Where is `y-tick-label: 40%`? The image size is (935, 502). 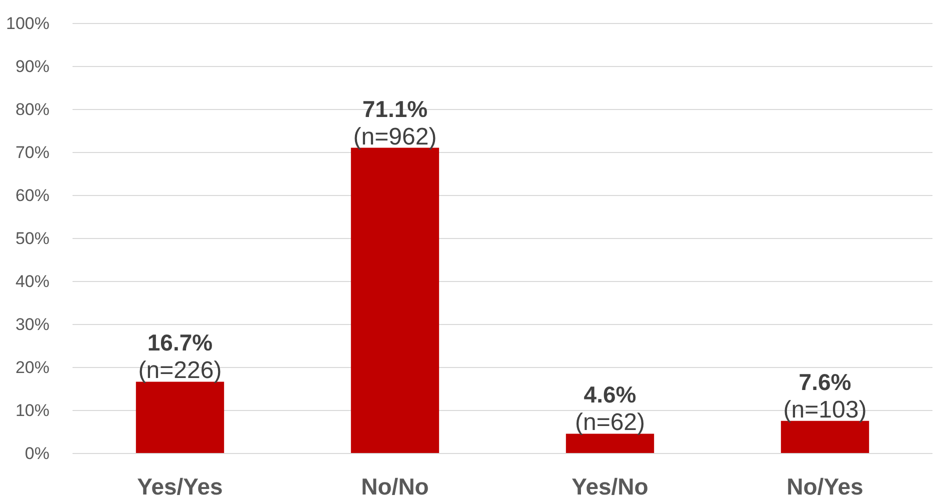 y-tick-label: 40% is located at coordinates (32, 281).